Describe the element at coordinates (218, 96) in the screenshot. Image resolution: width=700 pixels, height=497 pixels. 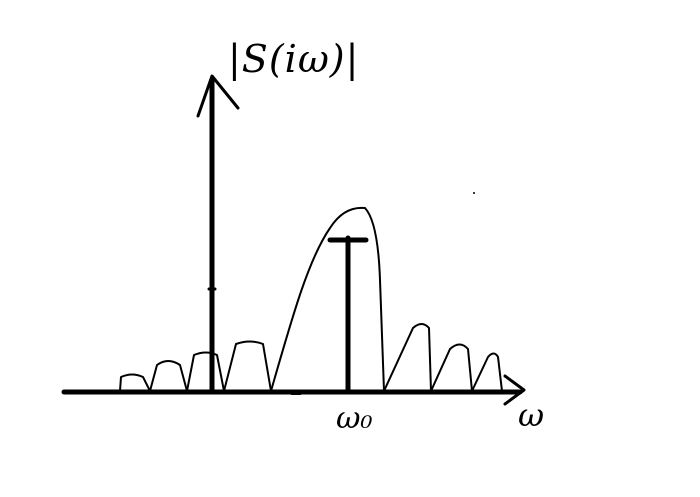
I see `y-axis-arrowhead` at that location.